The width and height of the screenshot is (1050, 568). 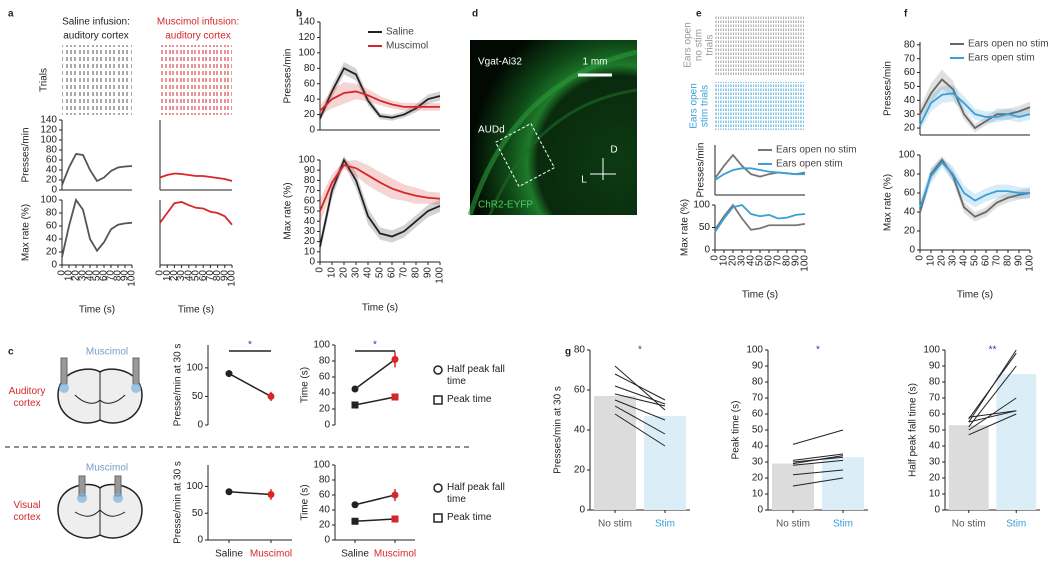 What do you see at coordinates (701, 169) in the screenshot?
I see `y-axis-label: Presses/min` at bounding box center [701, 169].